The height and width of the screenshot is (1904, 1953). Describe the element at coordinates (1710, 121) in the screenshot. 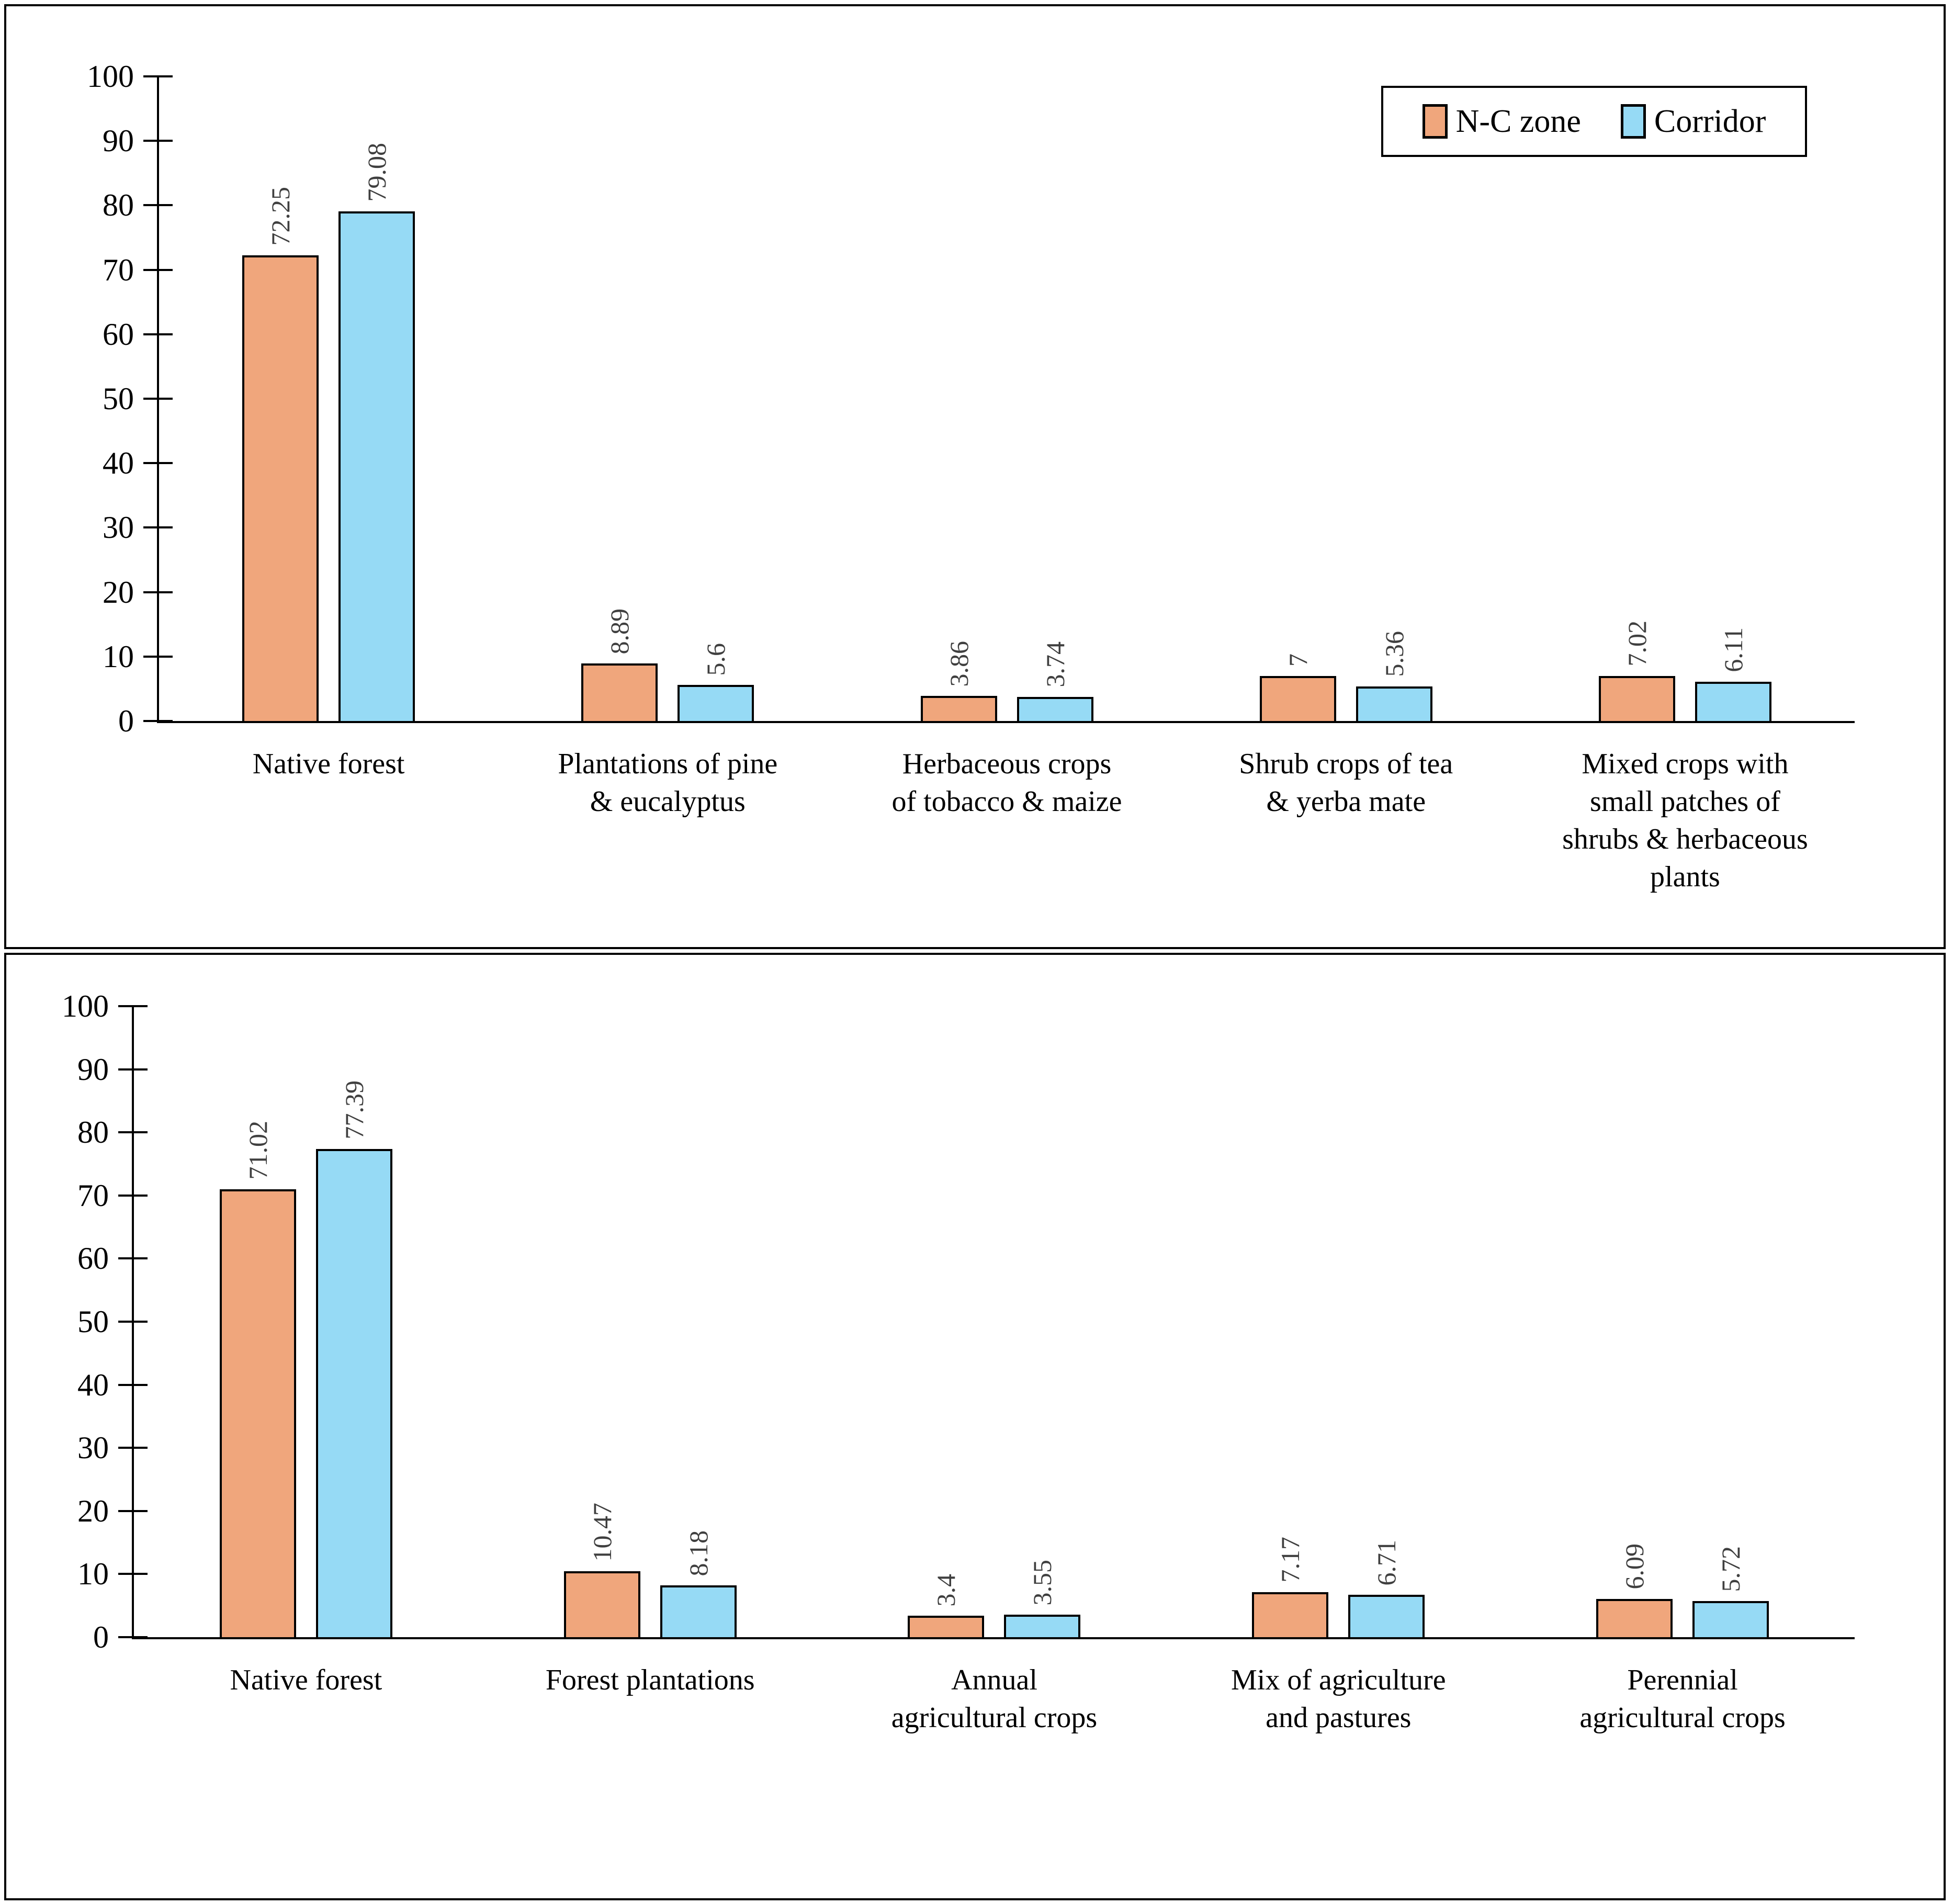

I see `legend-label: Corridor` at that location.